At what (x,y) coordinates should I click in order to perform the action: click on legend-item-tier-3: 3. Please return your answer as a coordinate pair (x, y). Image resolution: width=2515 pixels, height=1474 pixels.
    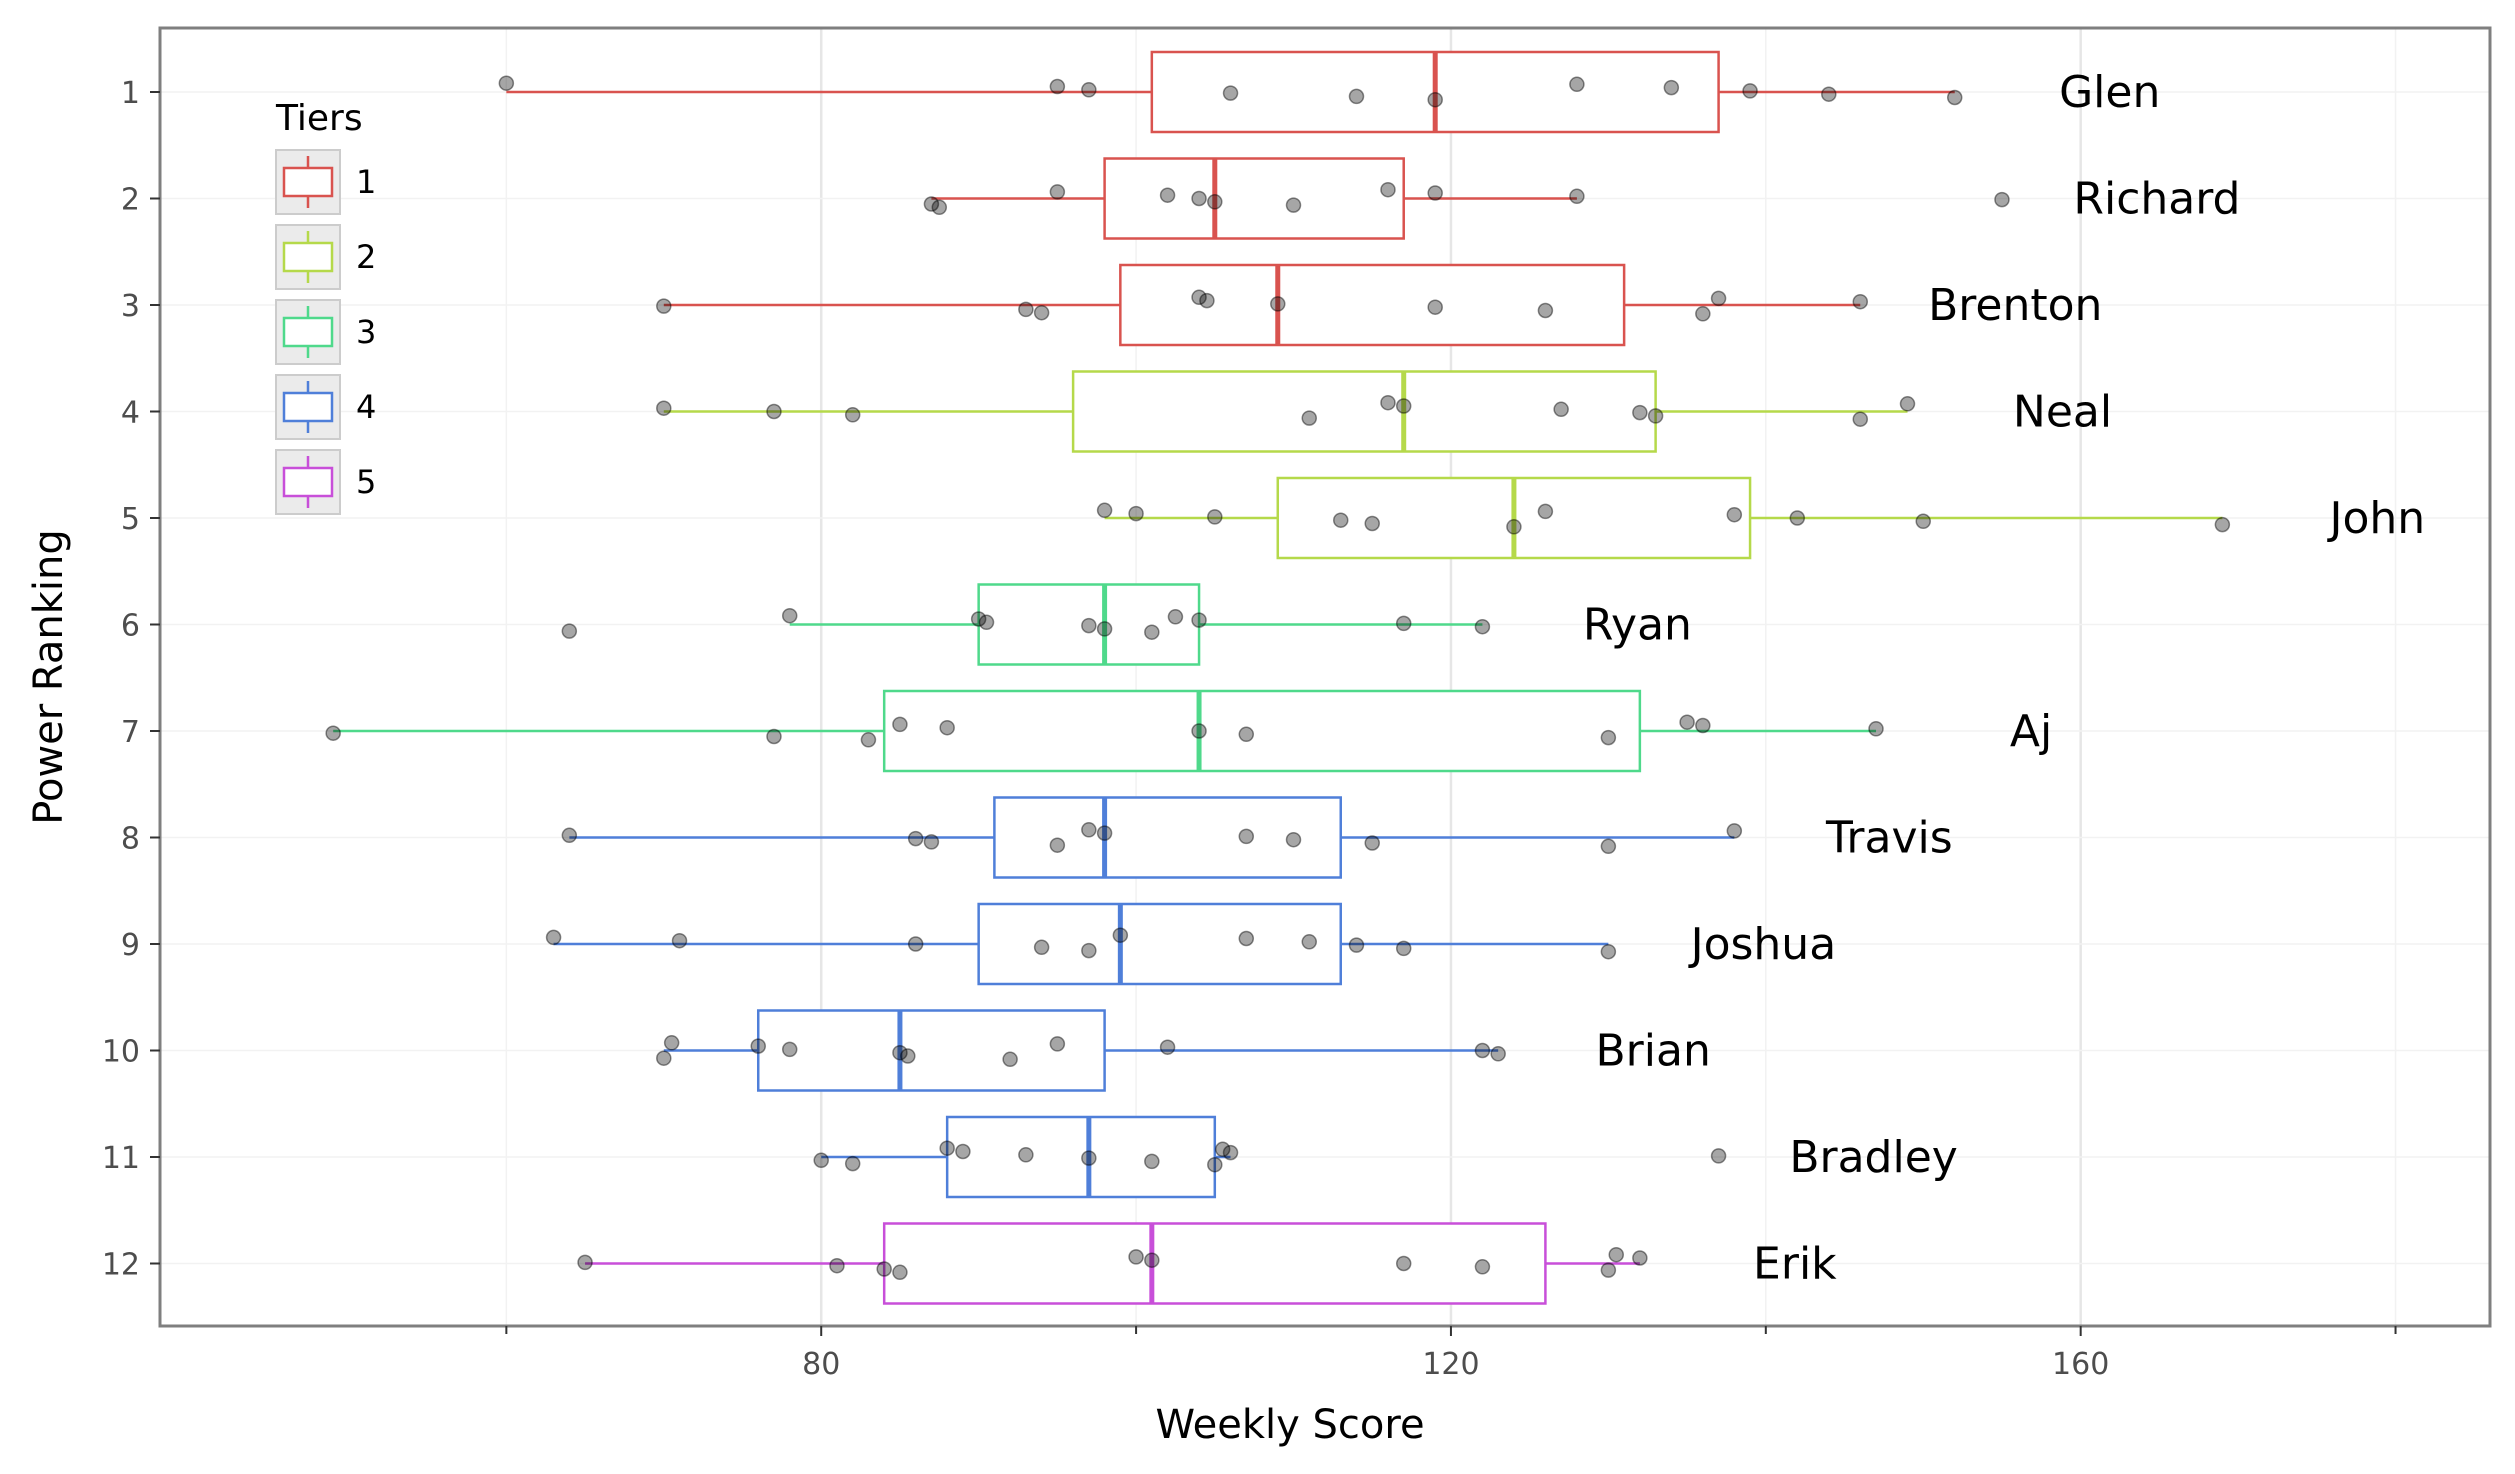
    Looking at the image, I should click on (325, 332).